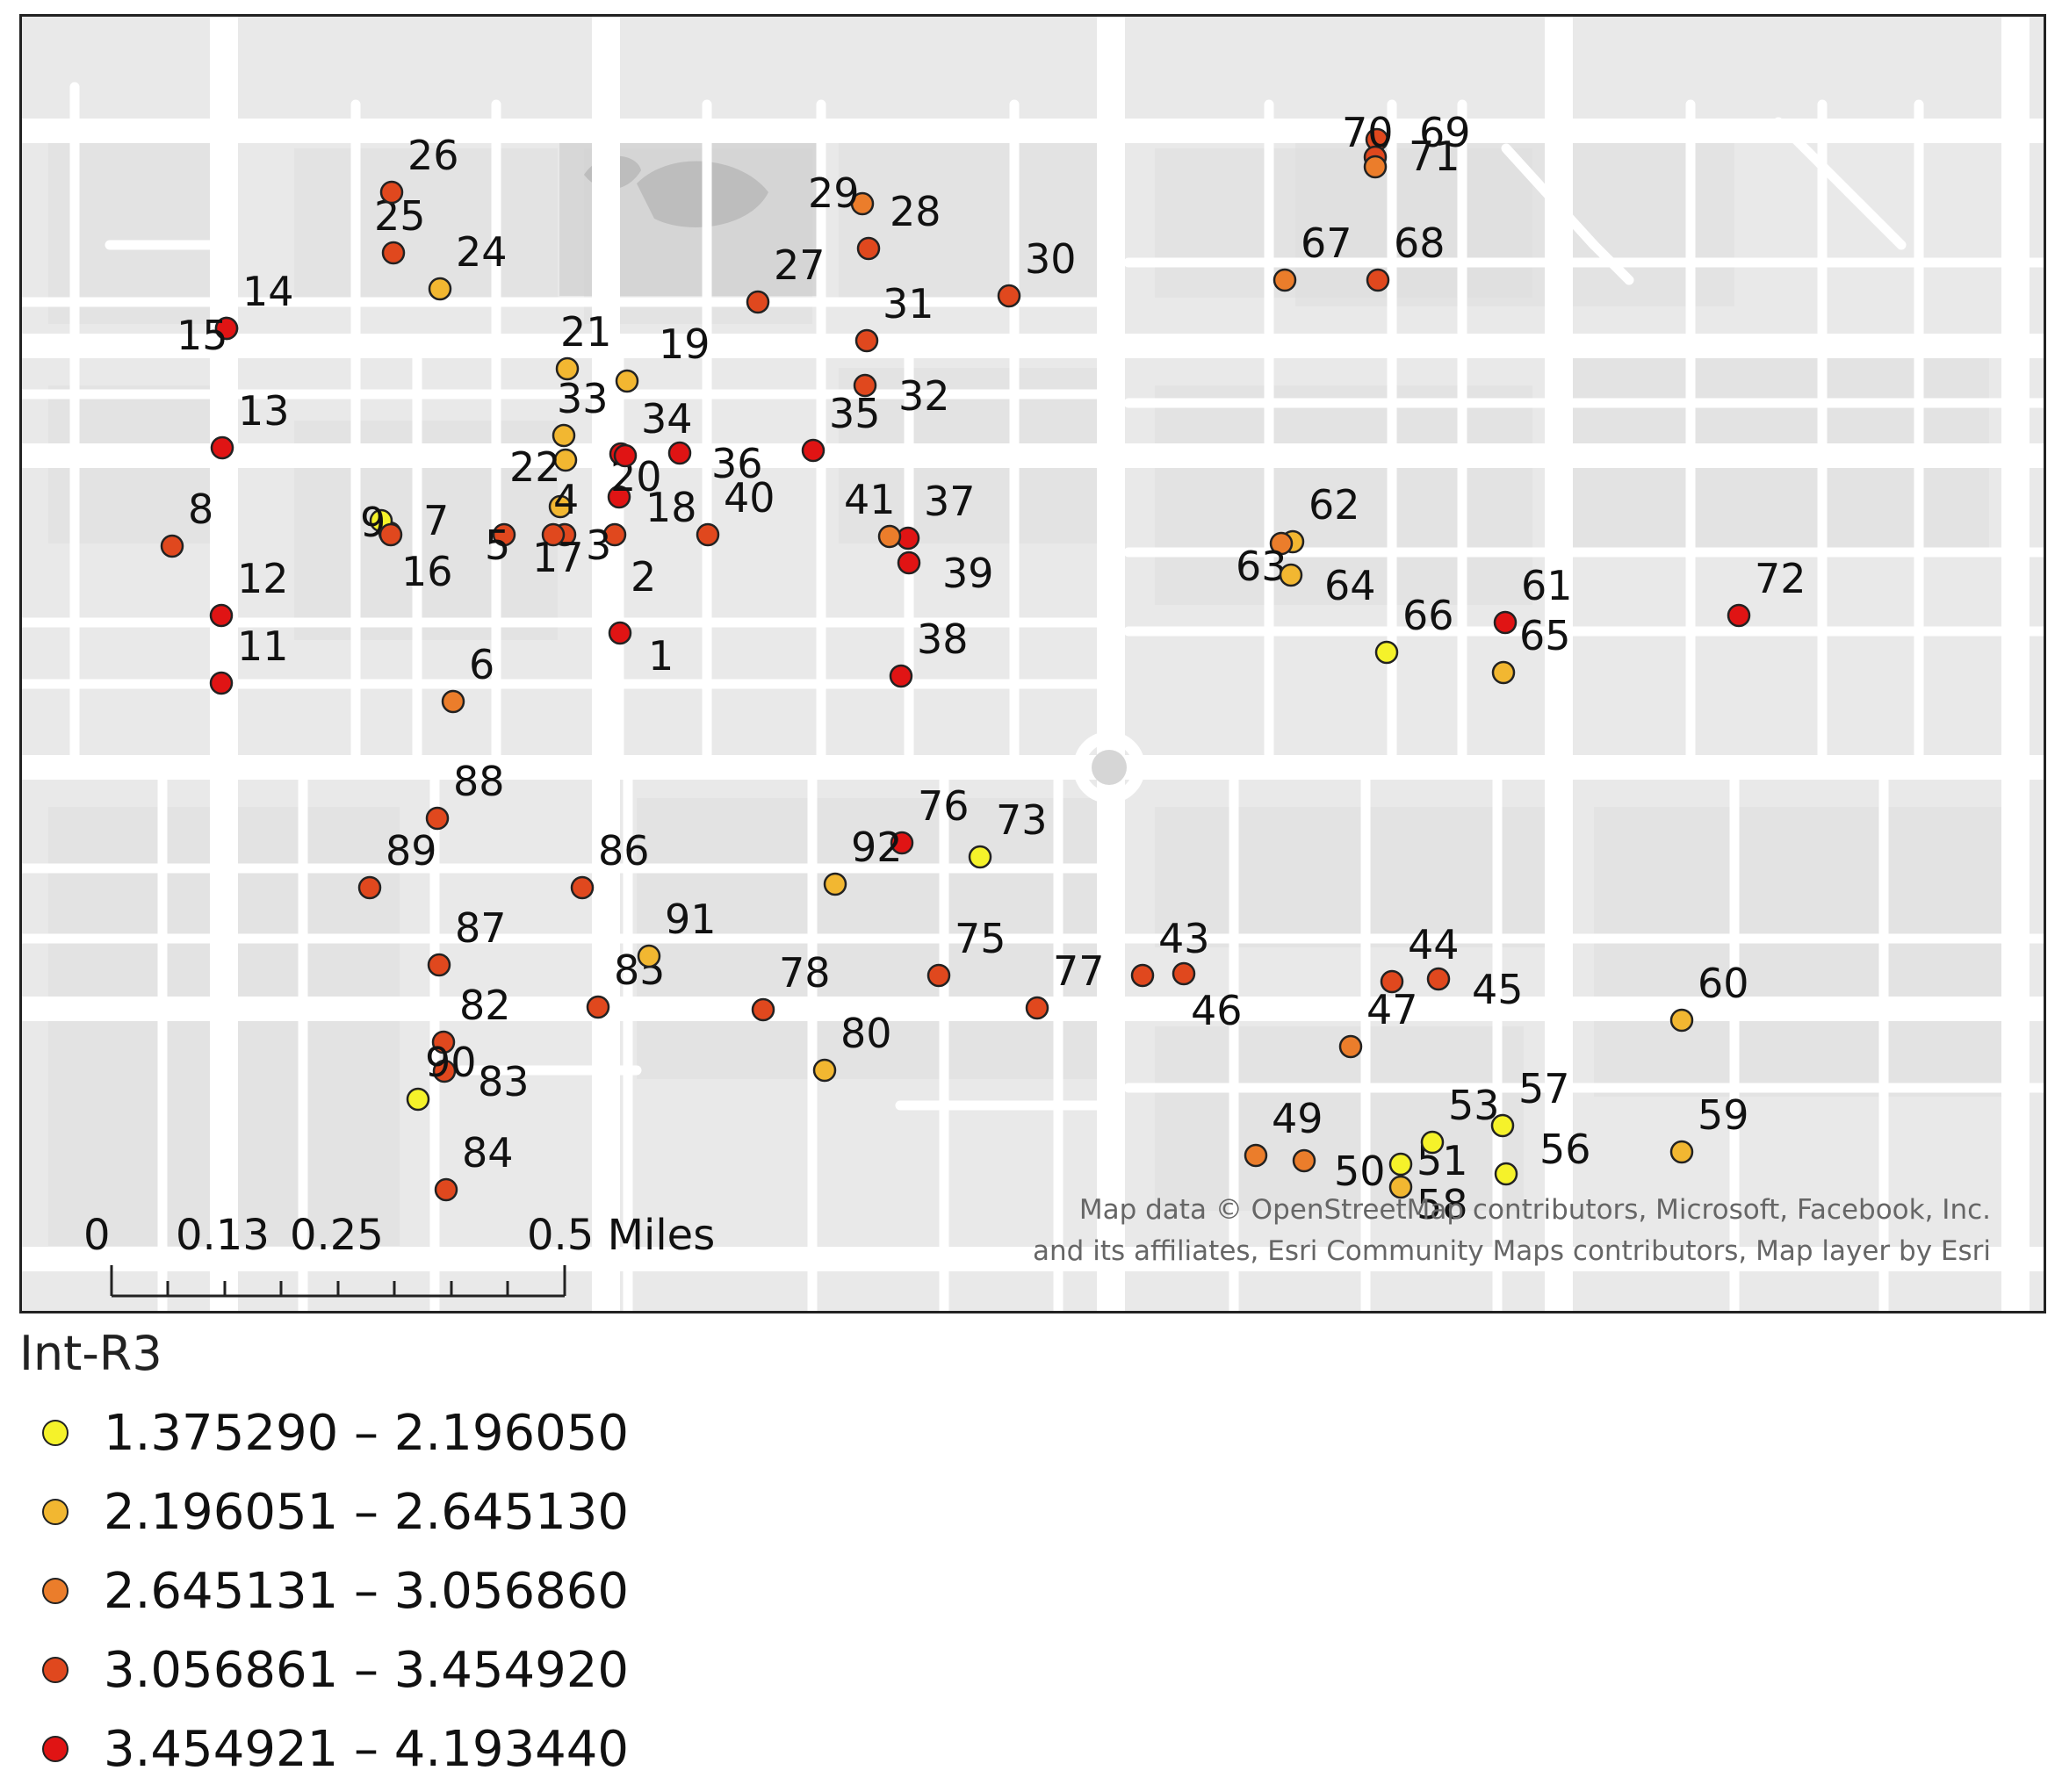 Image resolution: width=2062 pixels, height=1792 pixels. Describe the element at coordinates (485, 1005) in the screenshot. I see `point-label: 82` at that location.